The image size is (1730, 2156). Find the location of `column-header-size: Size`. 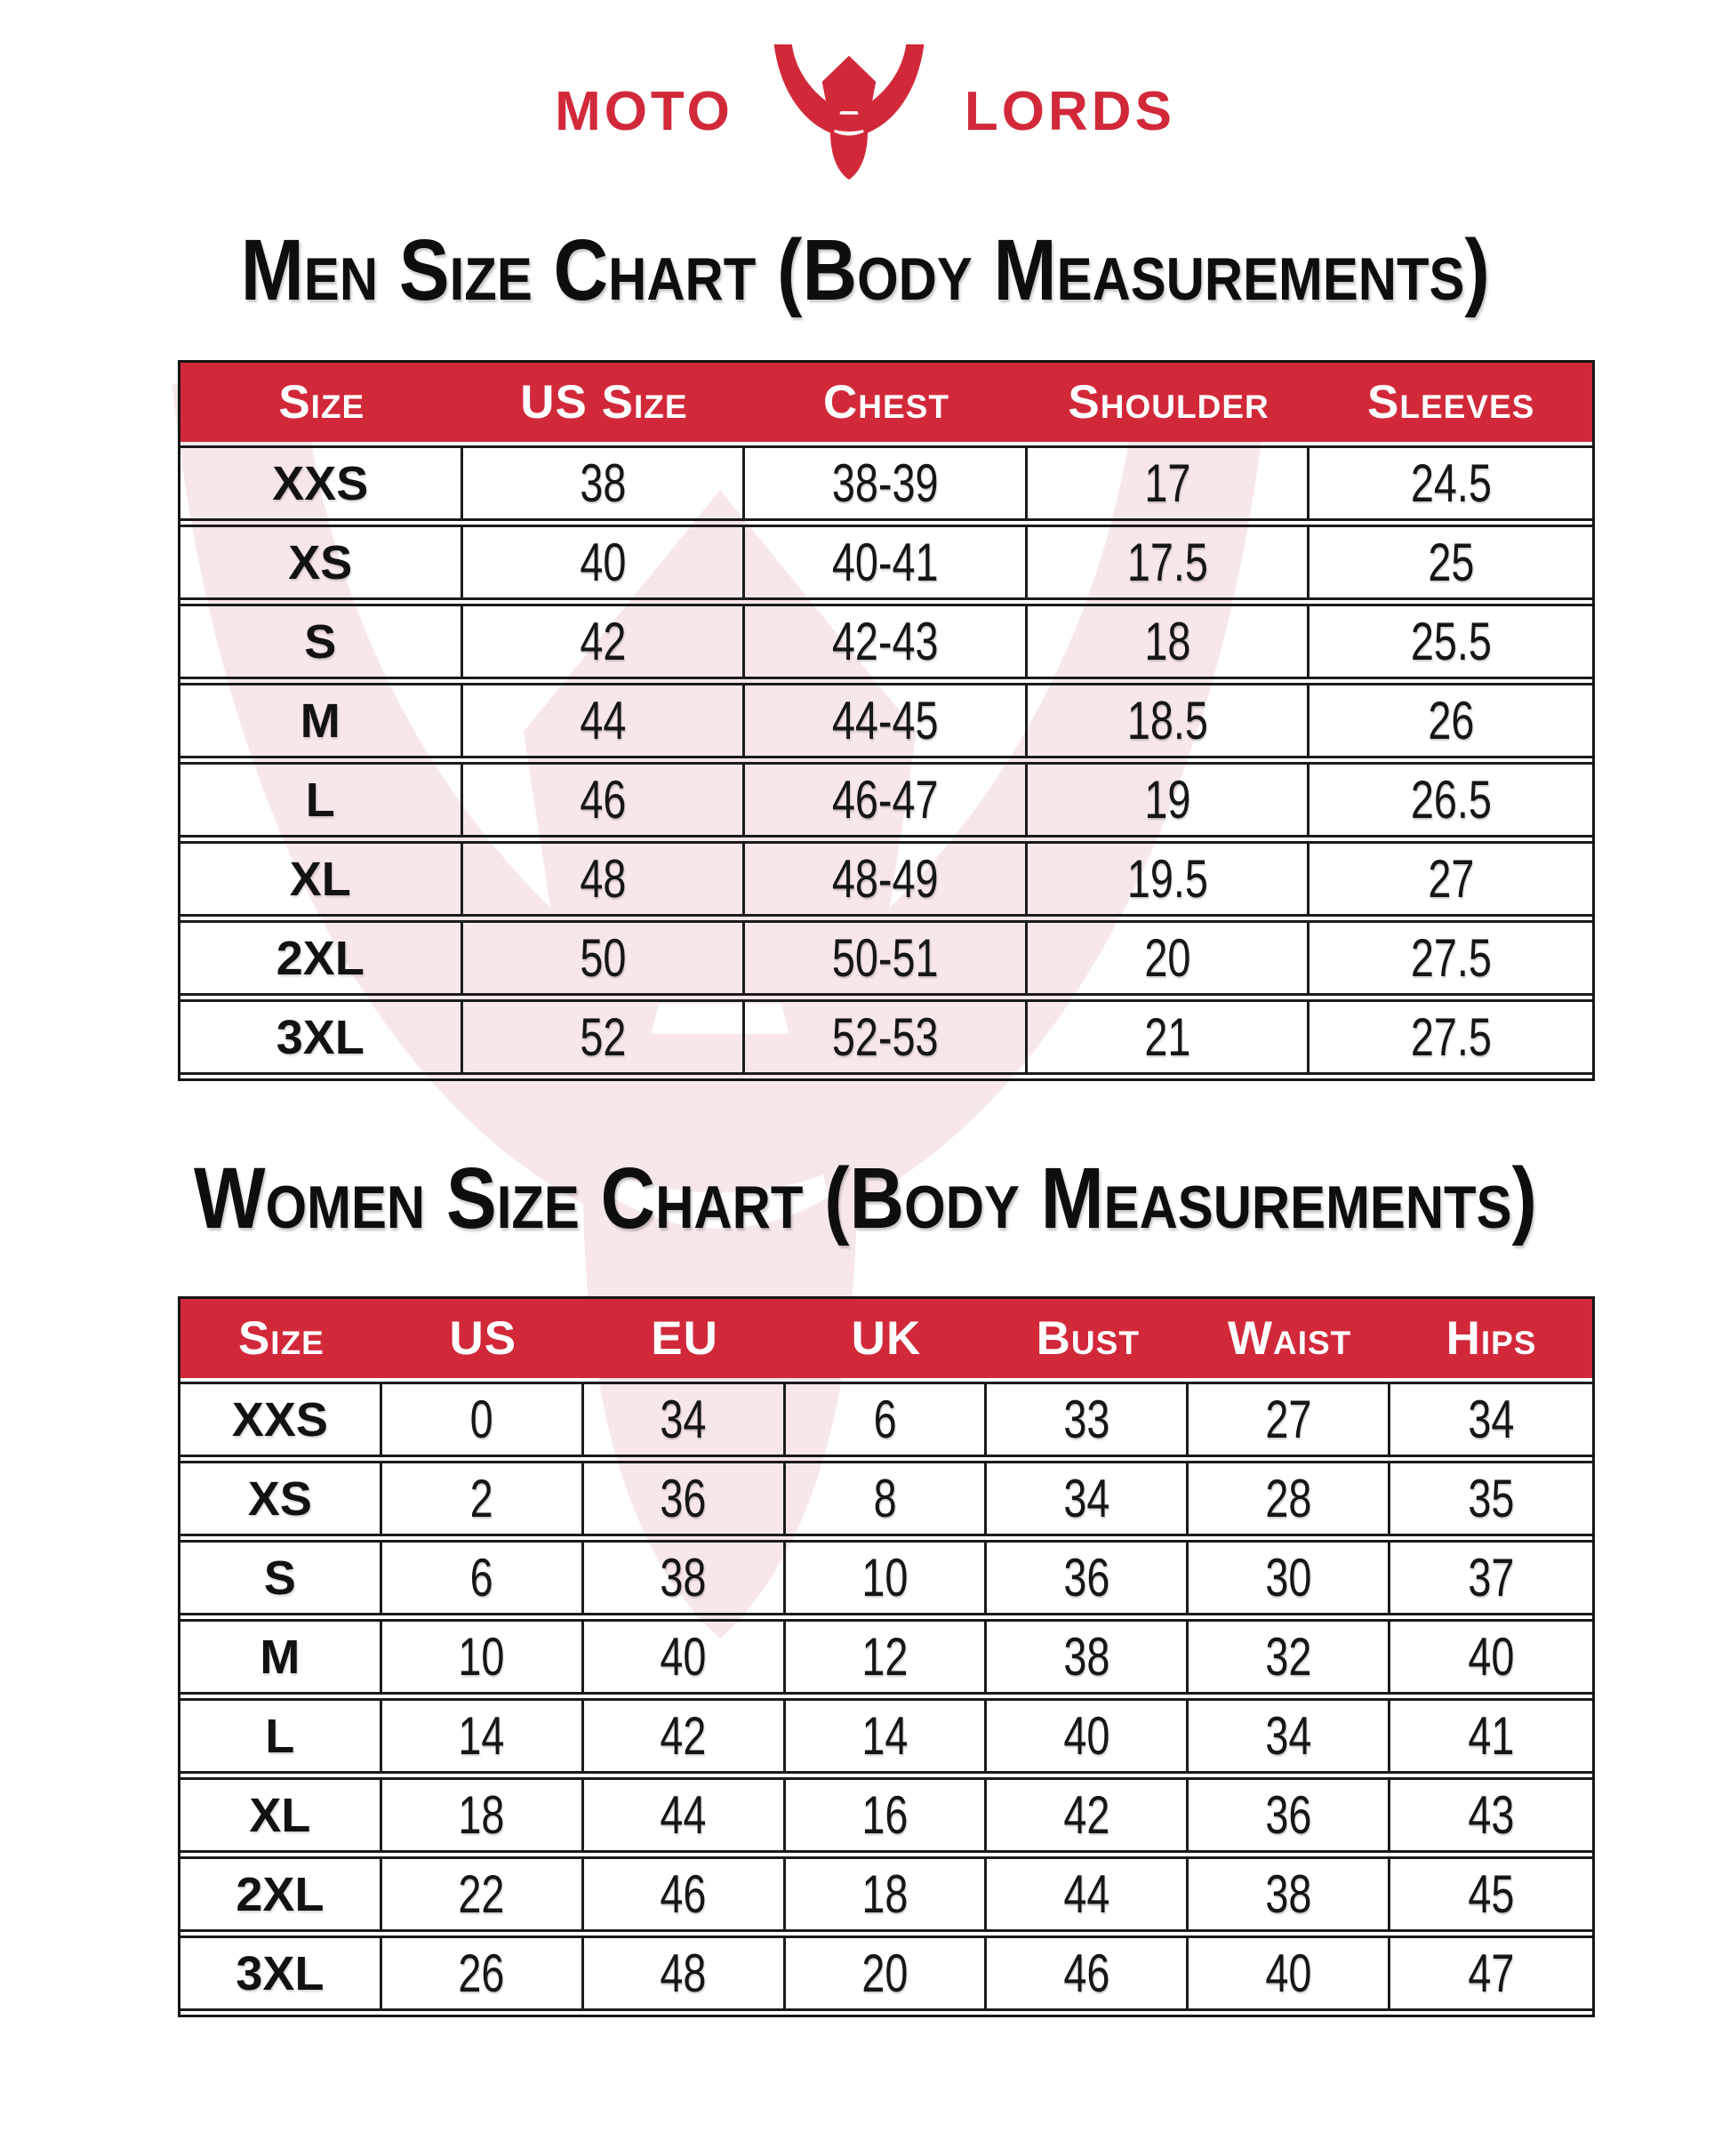

column-header-size: Size is located at coordinates (281, 1339).